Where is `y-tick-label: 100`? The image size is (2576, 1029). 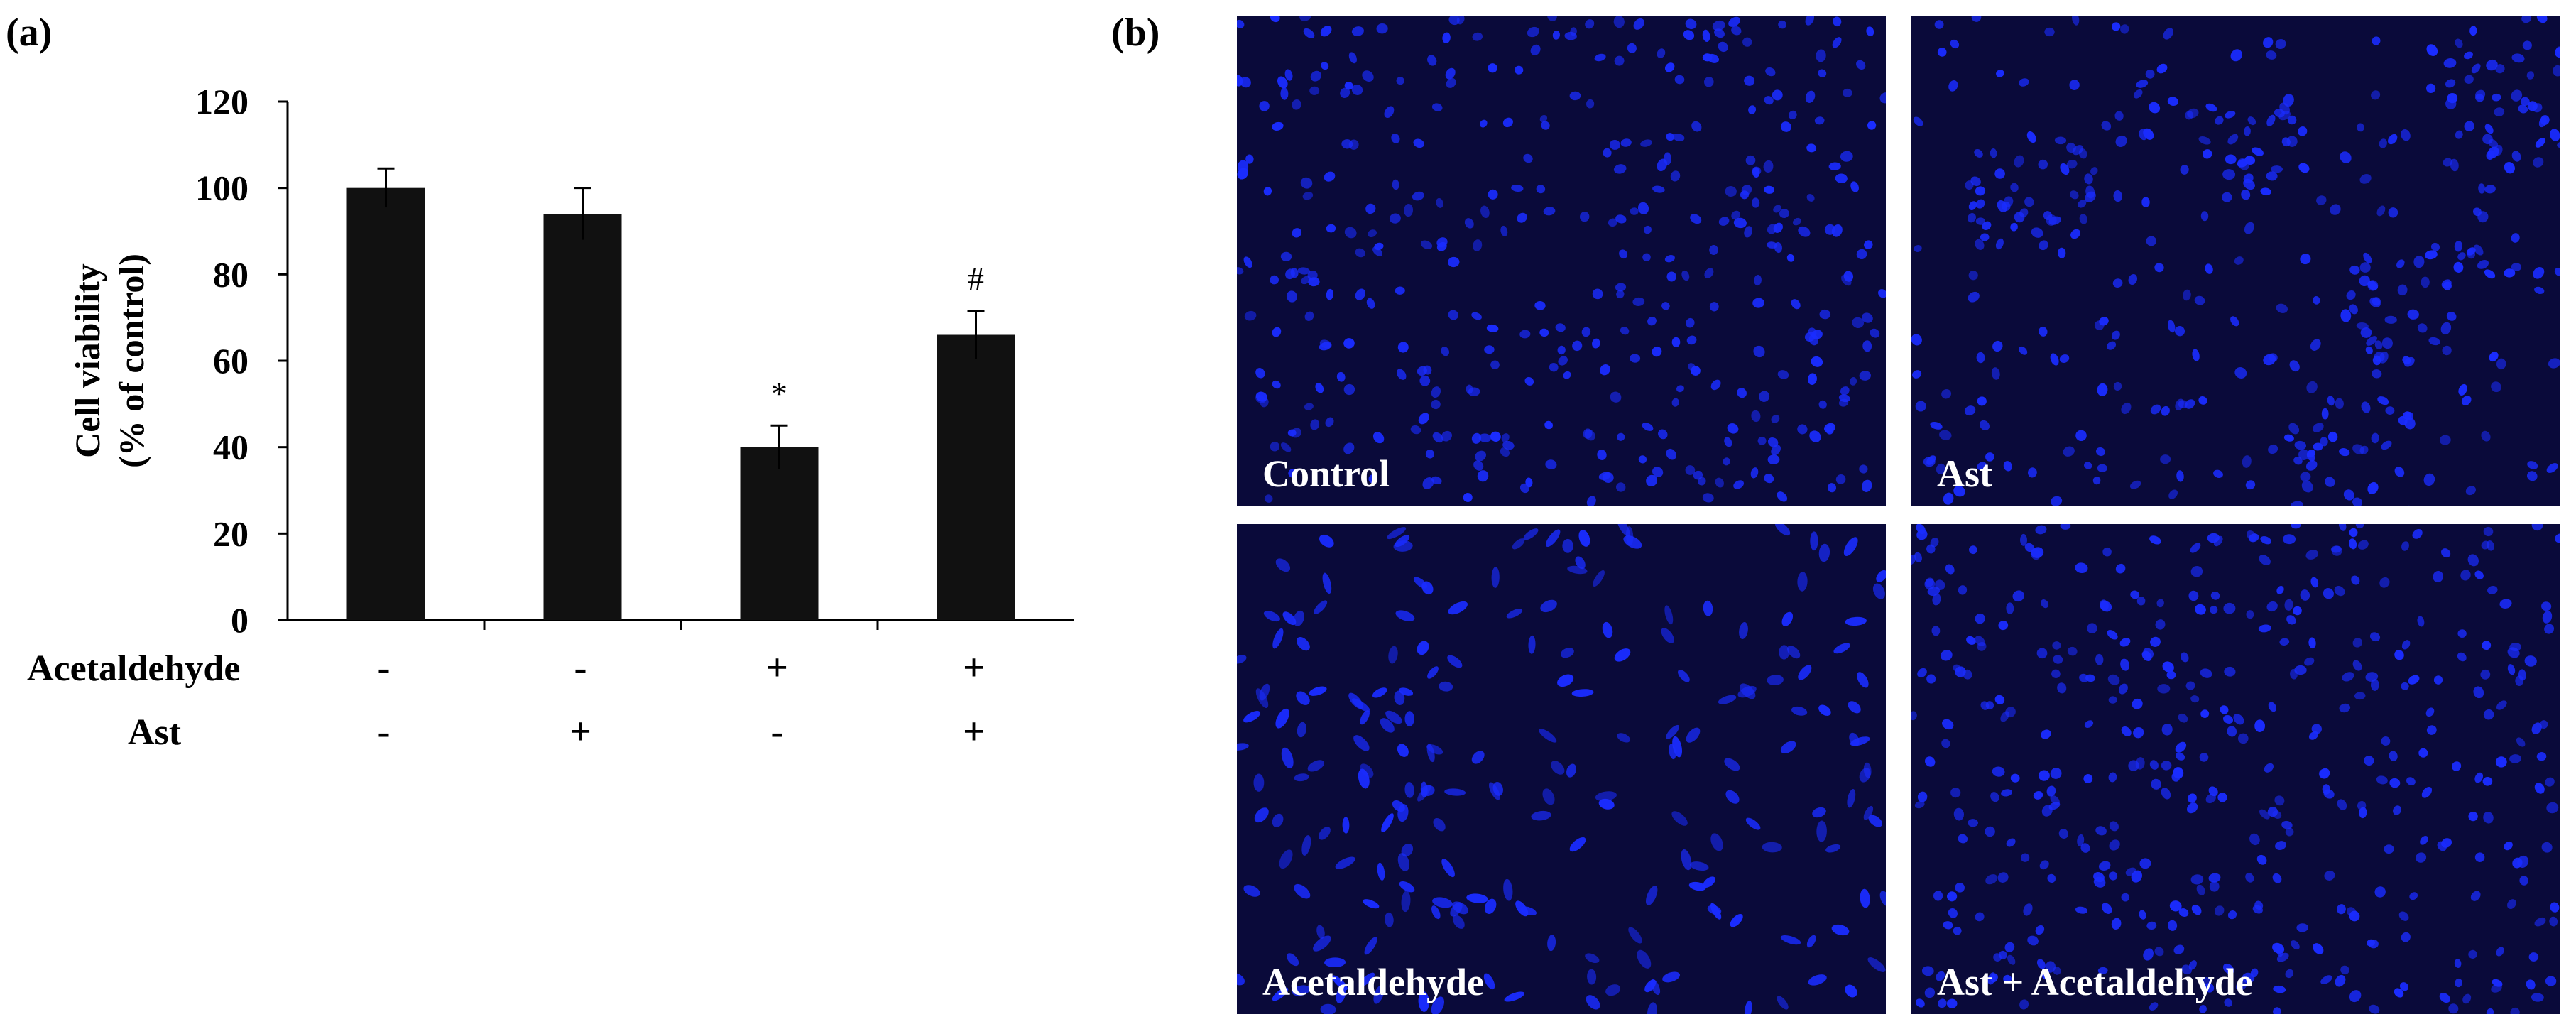
y-tick-label: 100 is located at coordinates (222, 188).